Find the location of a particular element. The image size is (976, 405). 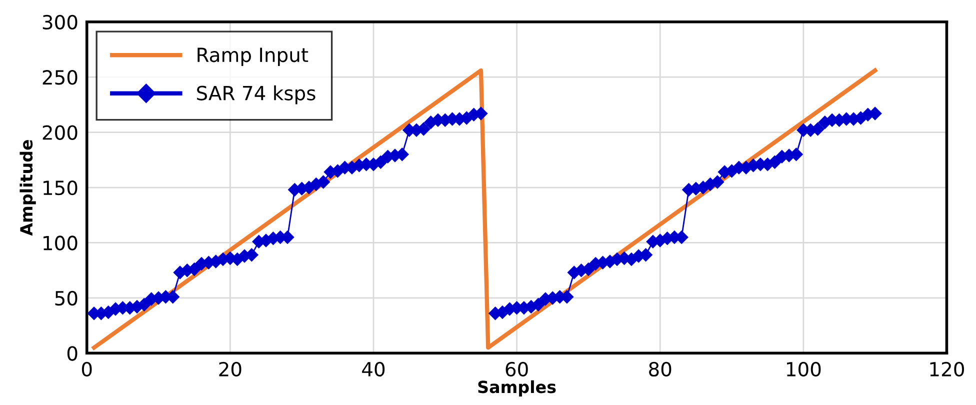

x-tick-label: 20 is located at coordinates (230, 369).